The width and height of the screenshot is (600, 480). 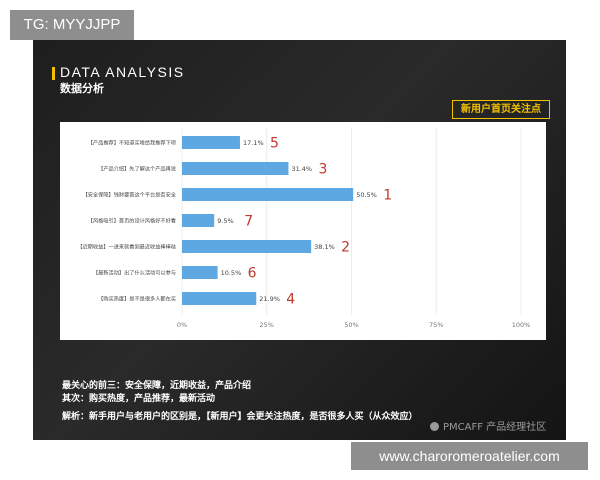 What do you see at coordinates (345, 248) in the screenshot?
I see `rank-label: 2` at bounding box center [345, 248].